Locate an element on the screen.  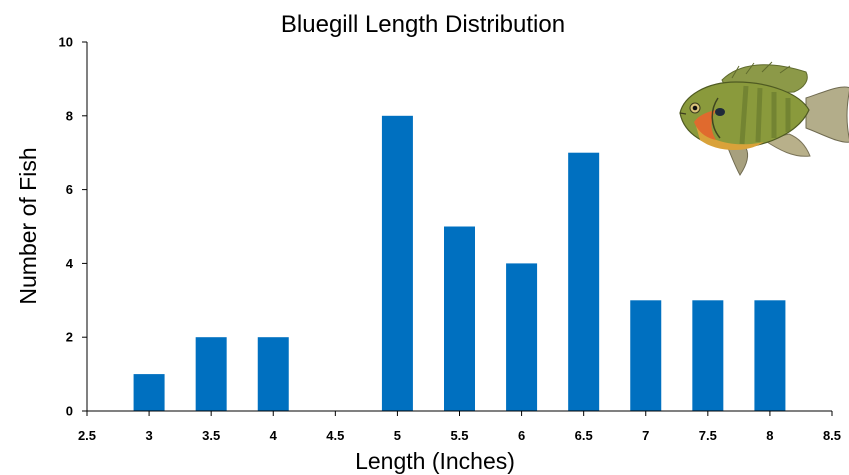
x-tick-label: 7.5 is located at coordinates (708, 435).